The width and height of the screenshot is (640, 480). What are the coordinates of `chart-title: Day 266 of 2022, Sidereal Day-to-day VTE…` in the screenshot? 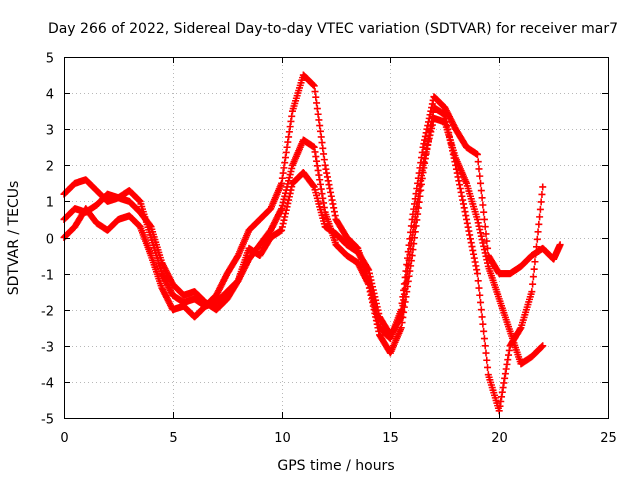 It's located at (333, 29).